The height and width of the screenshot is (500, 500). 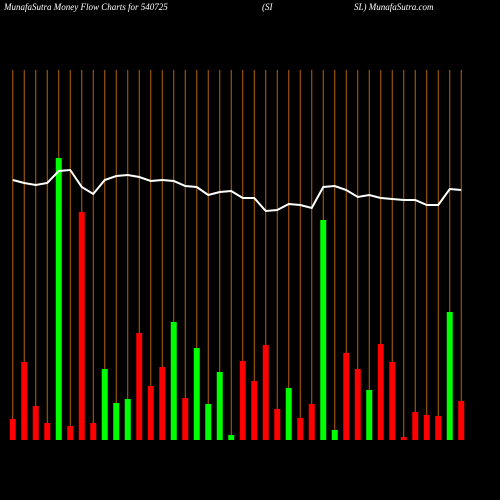 What do you see at coordinates (85, 7) in the screenshot?
I see `title-left: MunafaSutra Money Flow Charts for 540725` at bounding box center [85, 7].